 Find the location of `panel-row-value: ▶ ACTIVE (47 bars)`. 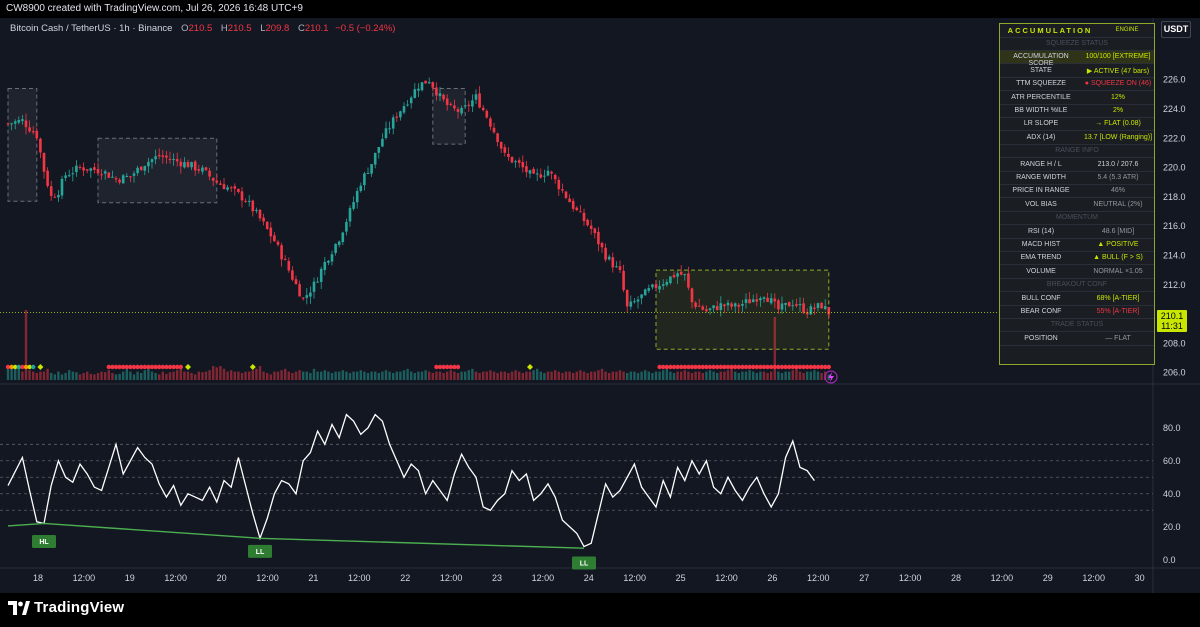

panel-row-value: ▶ ACTIVE (47 bars) is located at coordinates (1118, 71).